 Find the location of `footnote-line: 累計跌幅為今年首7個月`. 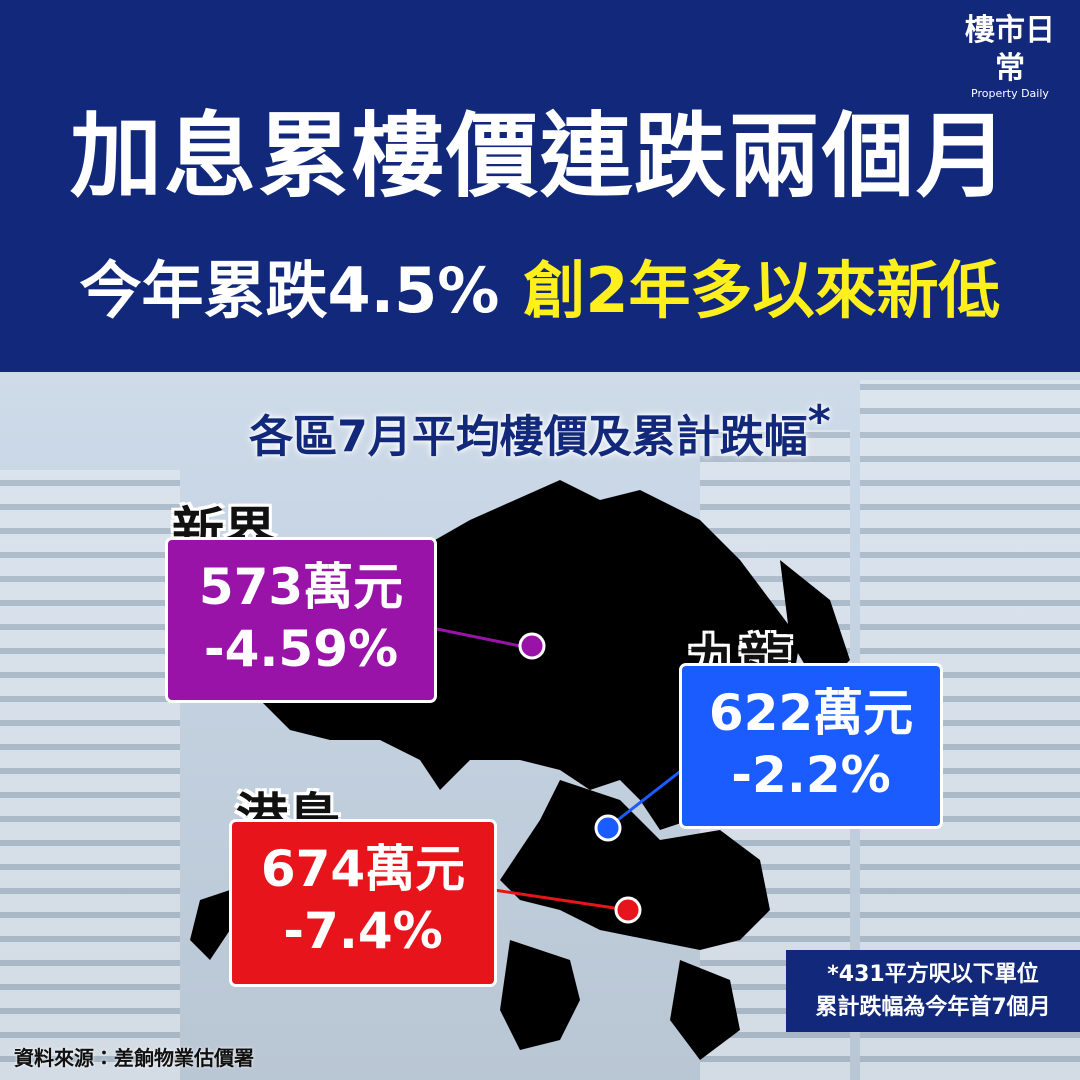

footnote-line: 累計跌幅為今年首7個月 is located at coordinates (933, 1007).